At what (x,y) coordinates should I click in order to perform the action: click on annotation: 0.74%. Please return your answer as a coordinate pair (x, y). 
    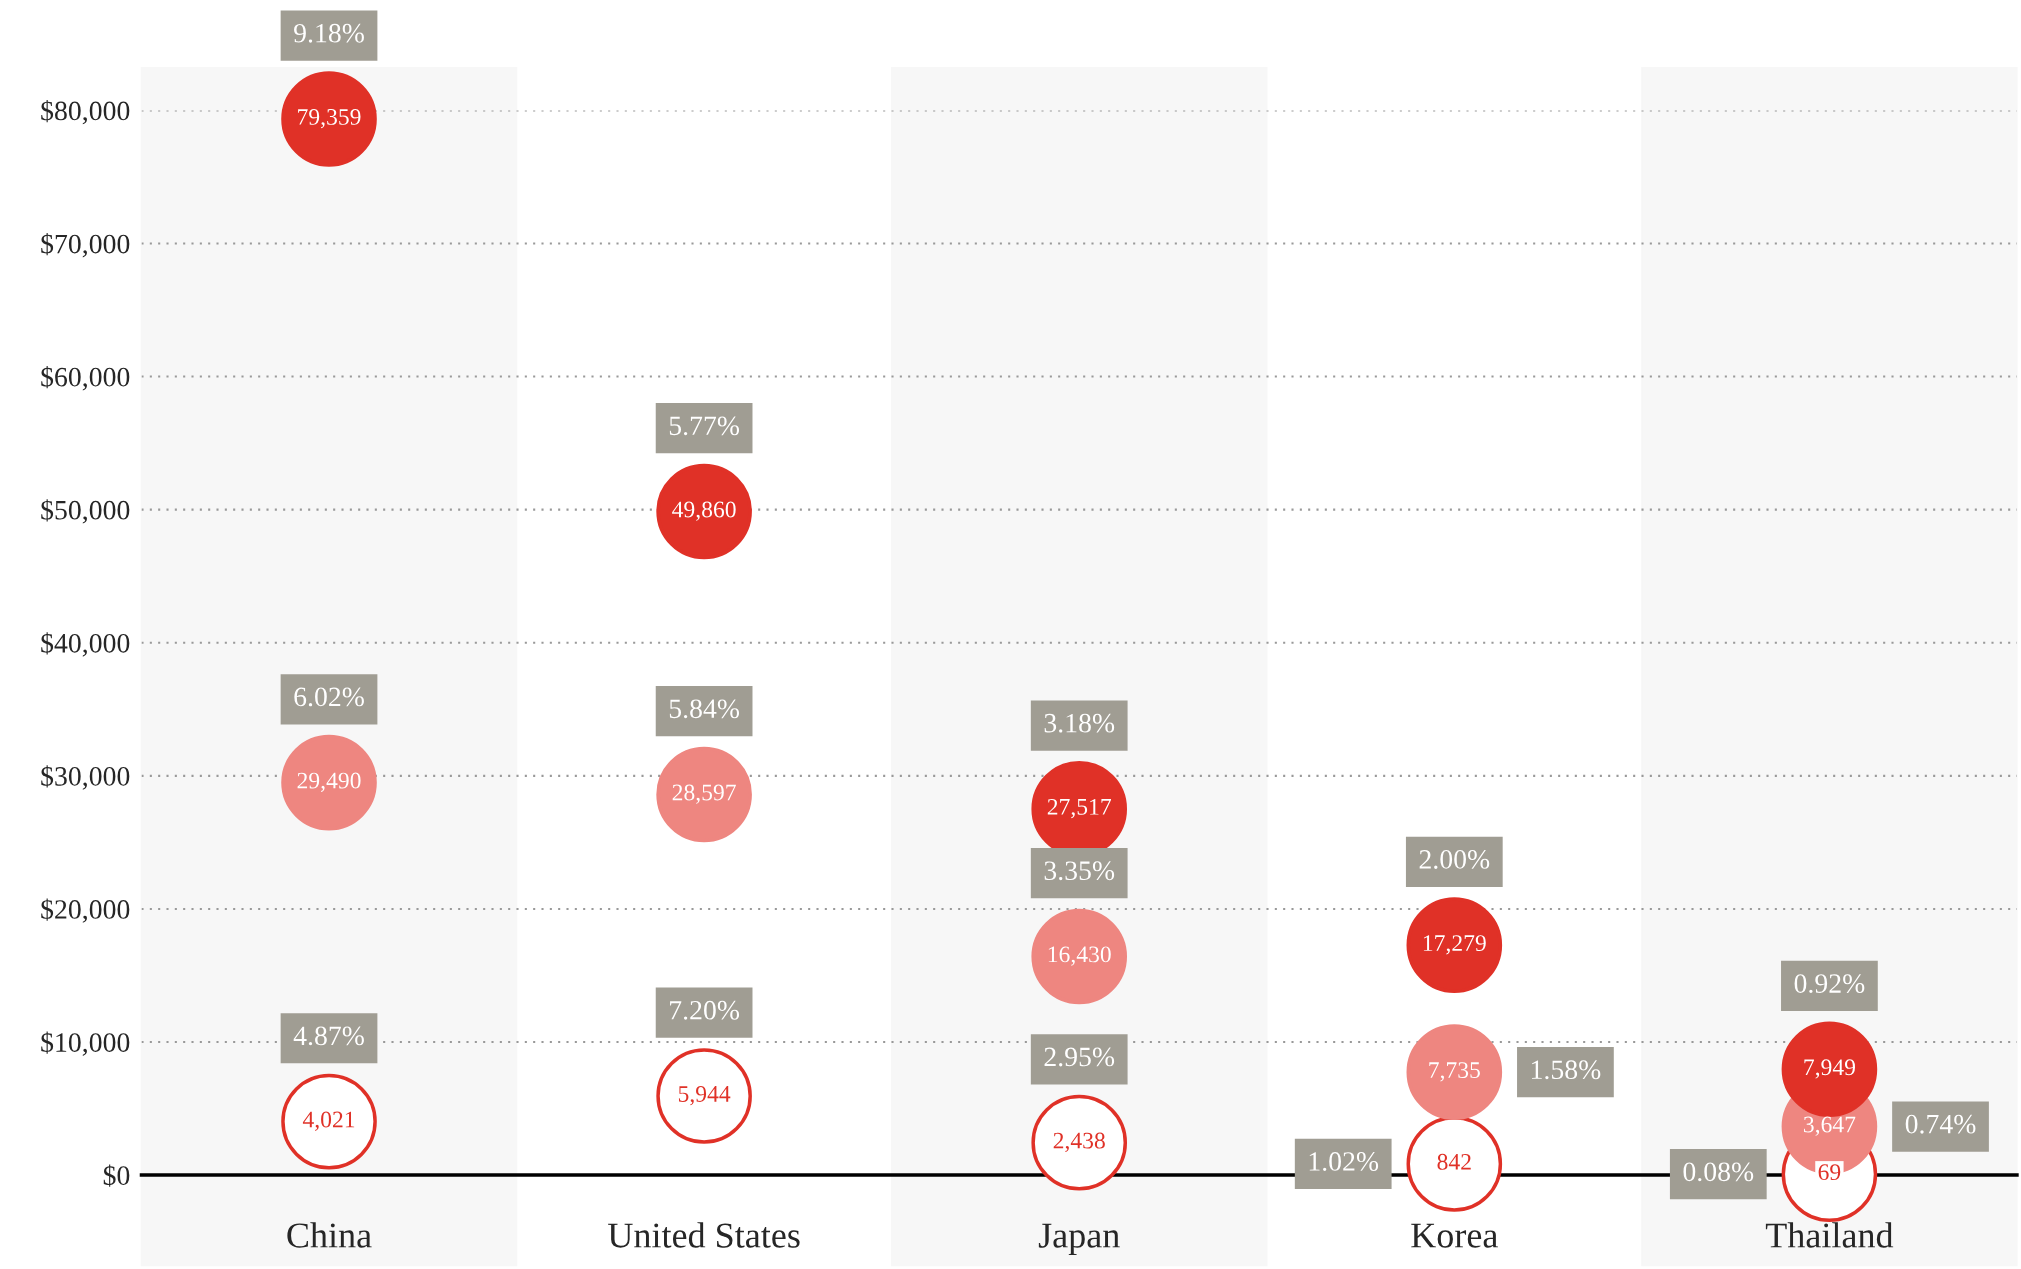
    Looking at the image, I should click on (1940, 1124).